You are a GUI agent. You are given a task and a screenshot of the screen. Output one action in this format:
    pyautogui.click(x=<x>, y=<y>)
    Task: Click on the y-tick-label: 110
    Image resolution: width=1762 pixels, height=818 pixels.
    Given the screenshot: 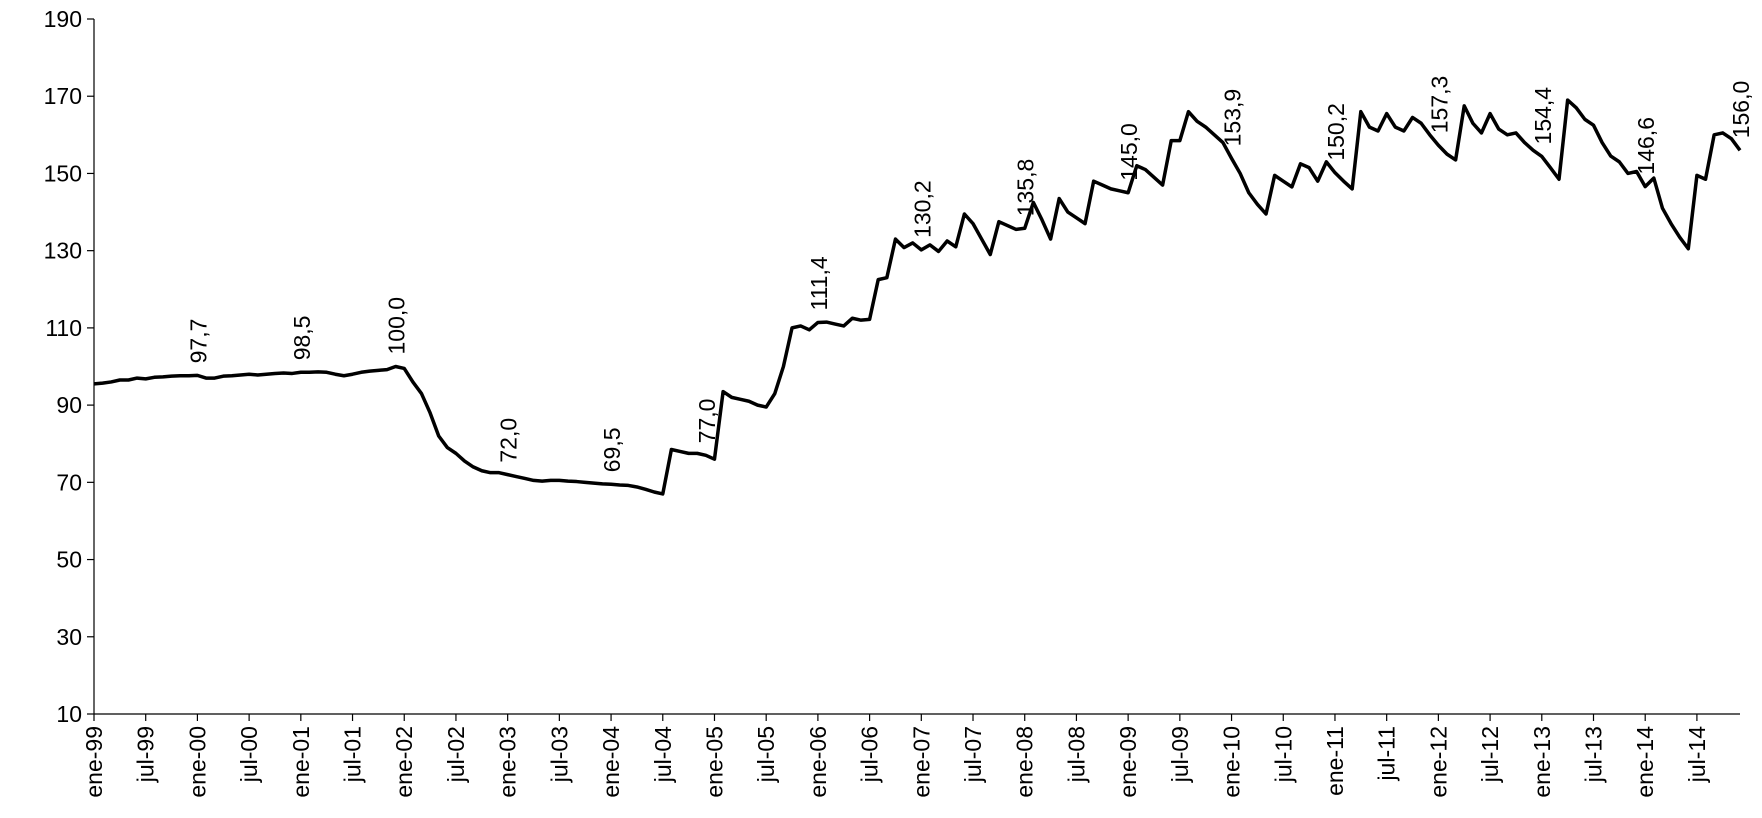 What is the action you would take?
    pyautogui.click(x=63, y=328)
    